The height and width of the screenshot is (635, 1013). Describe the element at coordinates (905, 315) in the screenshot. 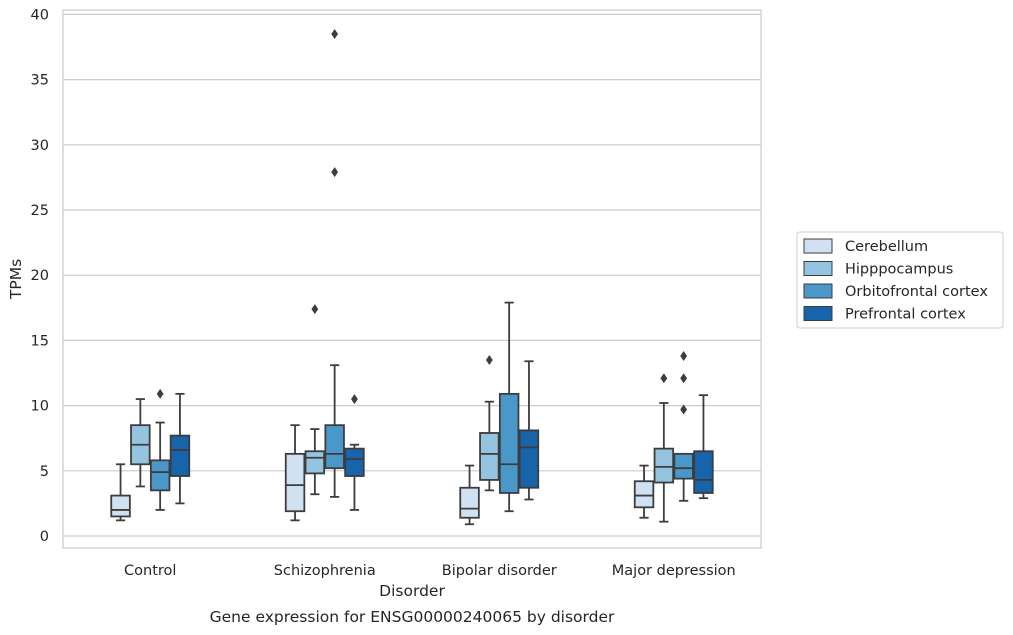

I see `legend-label: Prefrontal cortex` at that location.